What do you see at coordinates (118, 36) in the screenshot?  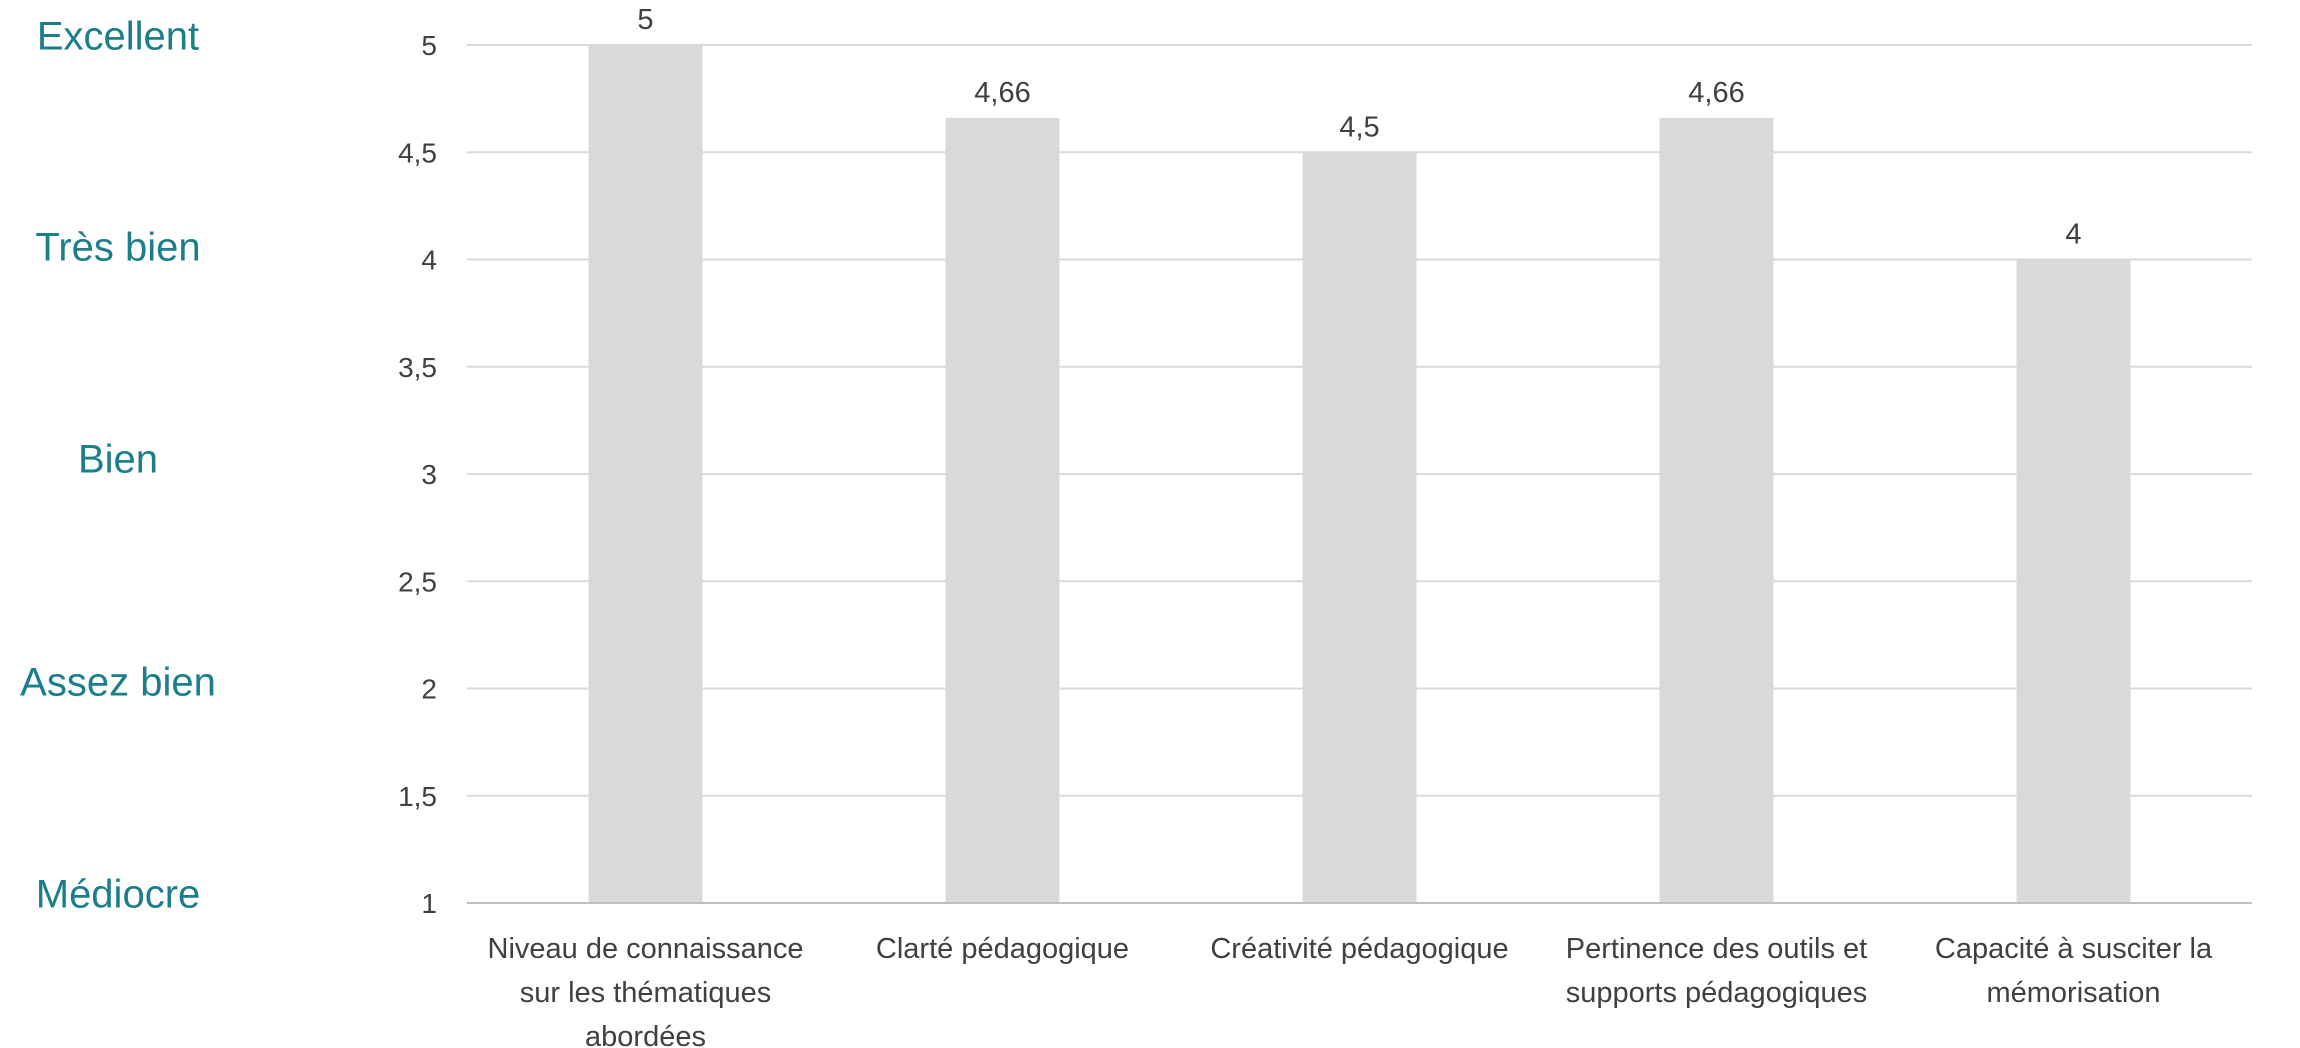 I see `rating-label-excellent: Excellent` at bounding box center [118, 36].